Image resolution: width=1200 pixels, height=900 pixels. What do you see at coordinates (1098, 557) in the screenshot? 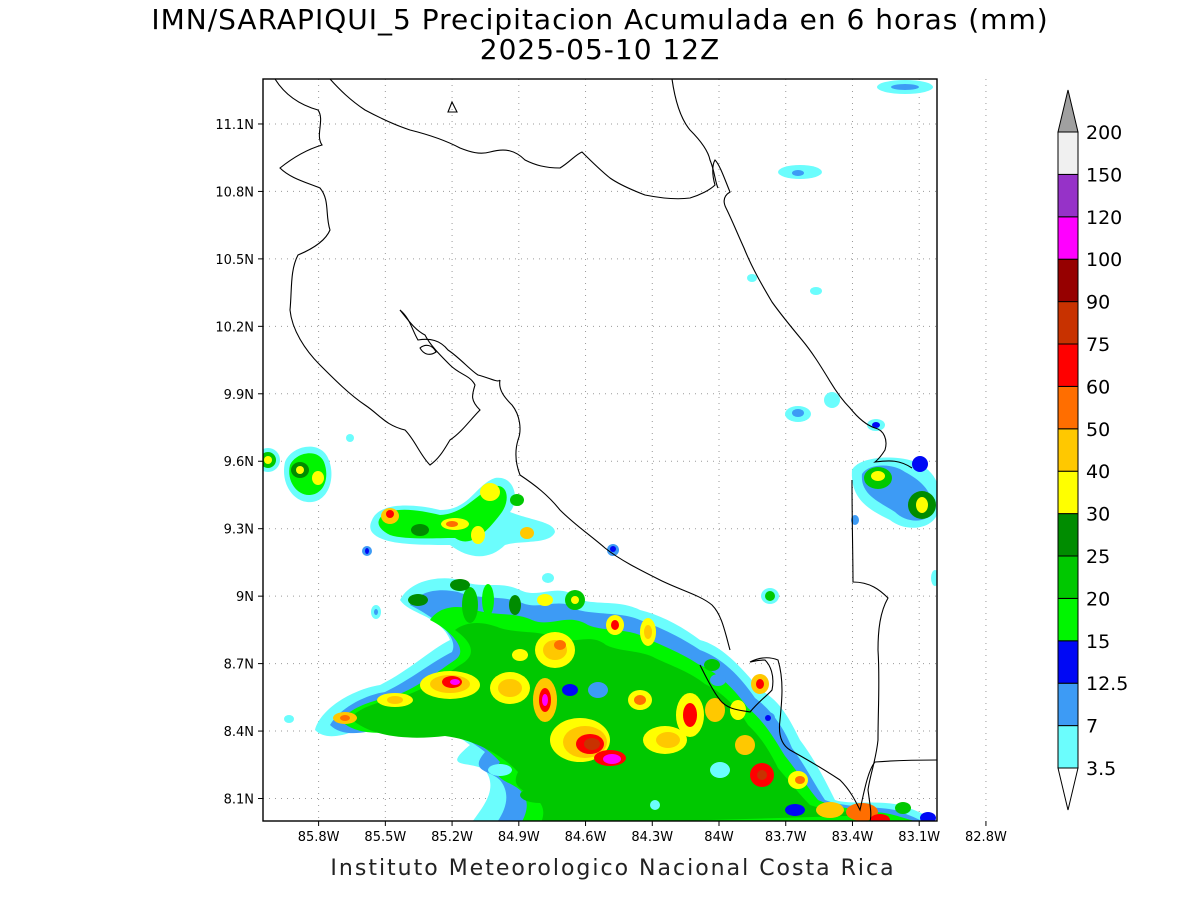
I see `colorbar-level-label: 25` at bounding box center [1098, 557].